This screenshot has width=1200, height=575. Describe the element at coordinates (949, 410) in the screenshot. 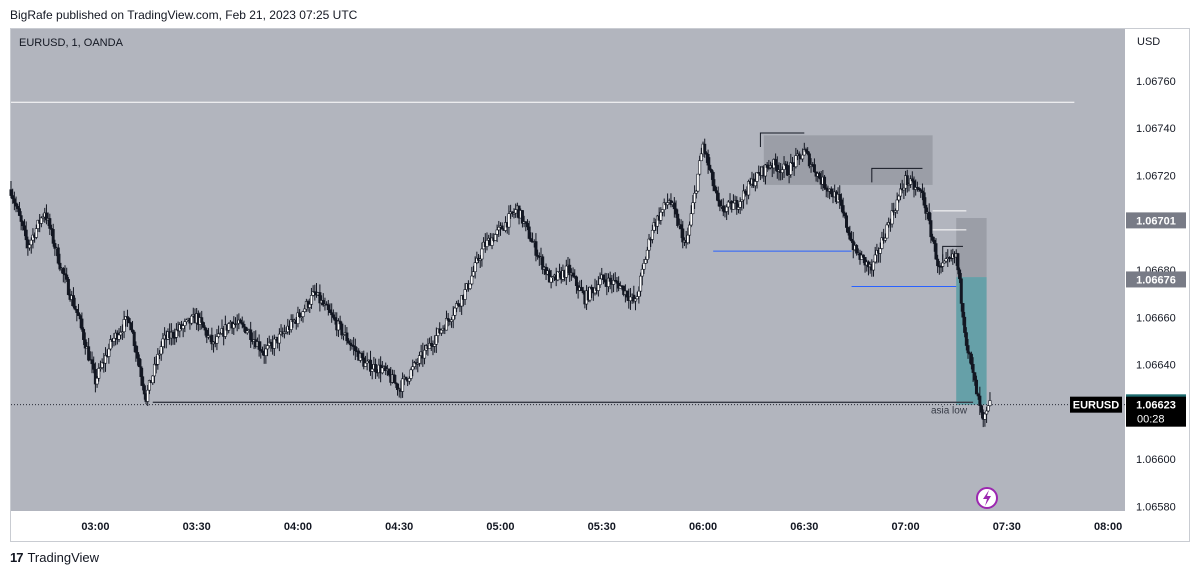

I see `asia-low-label: asia low` at that location.